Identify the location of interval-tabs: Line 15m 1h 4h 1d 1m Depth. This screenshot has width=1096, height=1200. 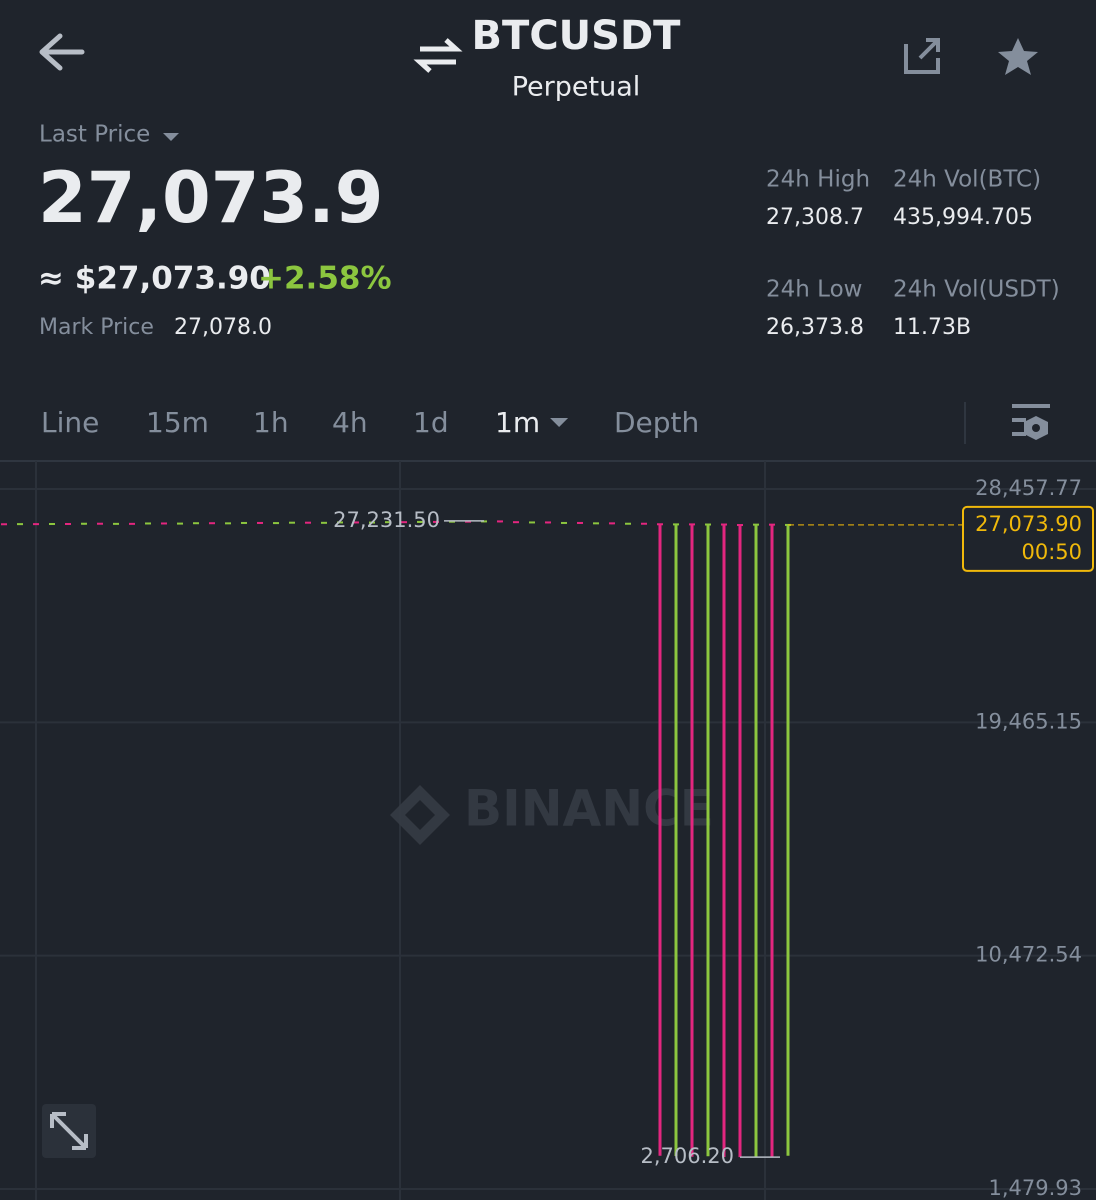
(370, 422).